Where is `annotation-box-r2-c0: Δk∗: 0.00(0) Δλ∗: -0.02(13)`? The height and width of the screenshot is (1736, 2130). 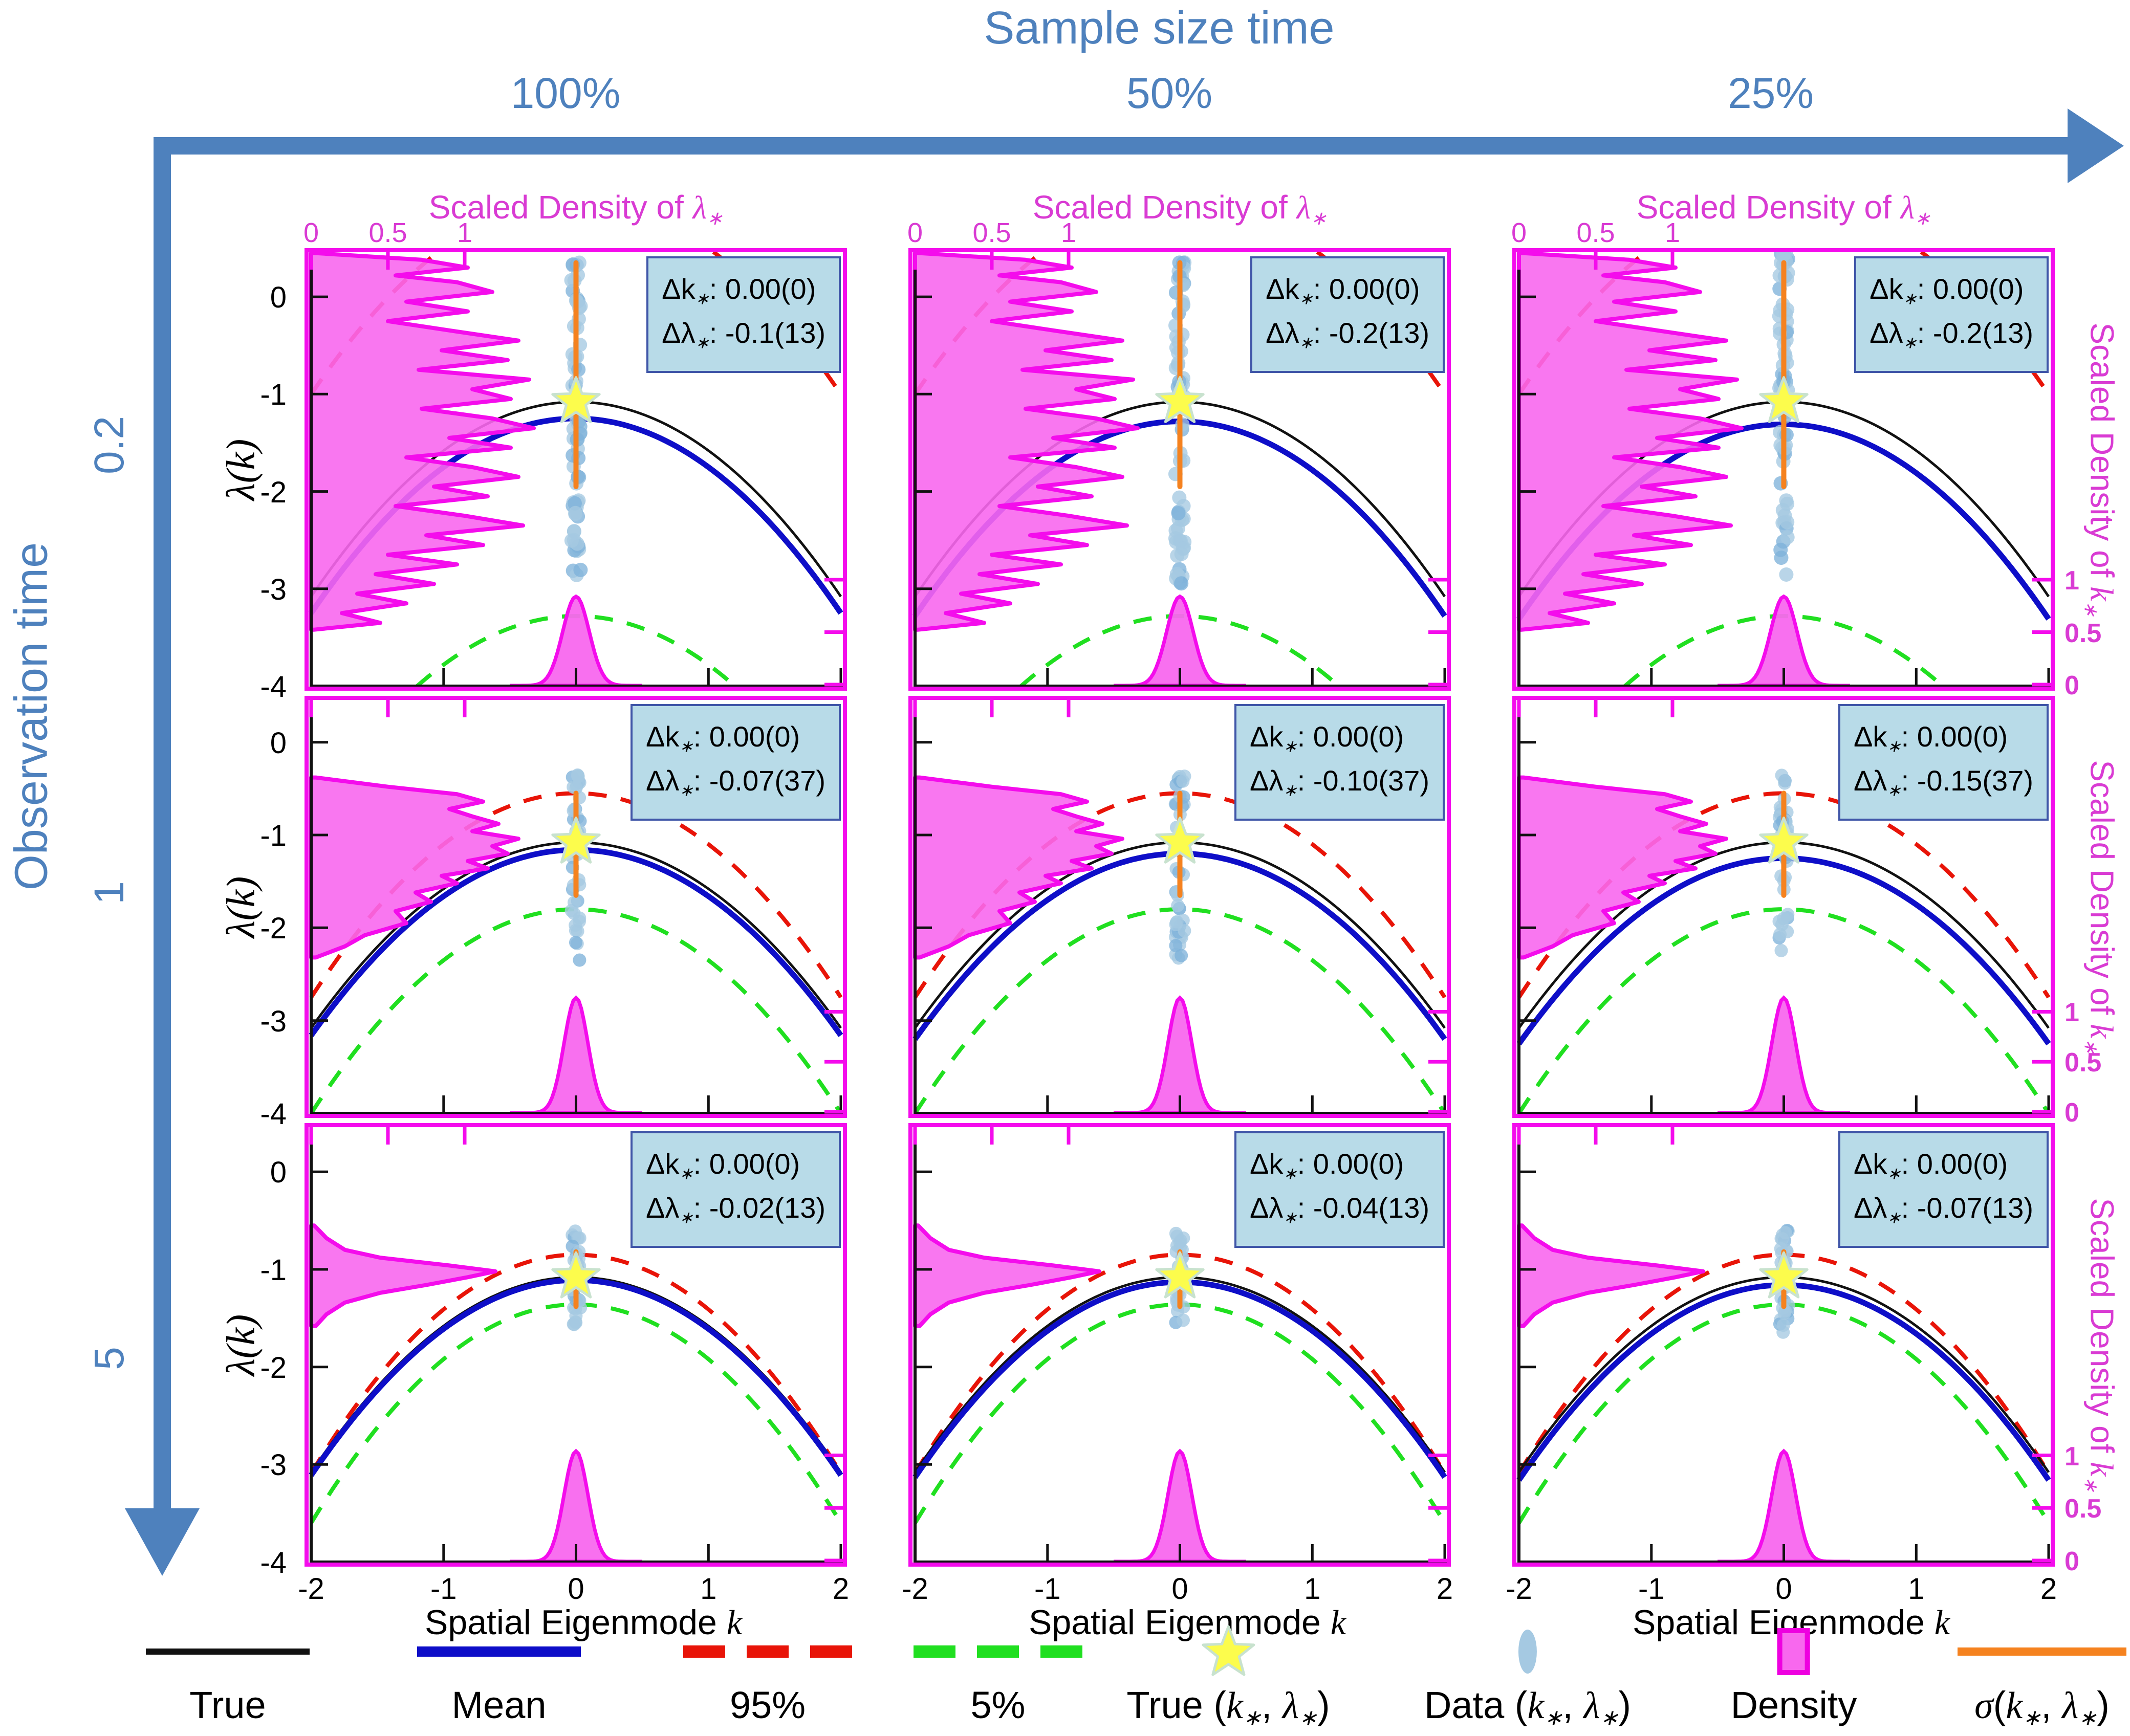 annotation-box-r2-c0: Δk∗: 0.00(0) Δλ∗: -0.02(13) is located at coordinates (736, 1189).